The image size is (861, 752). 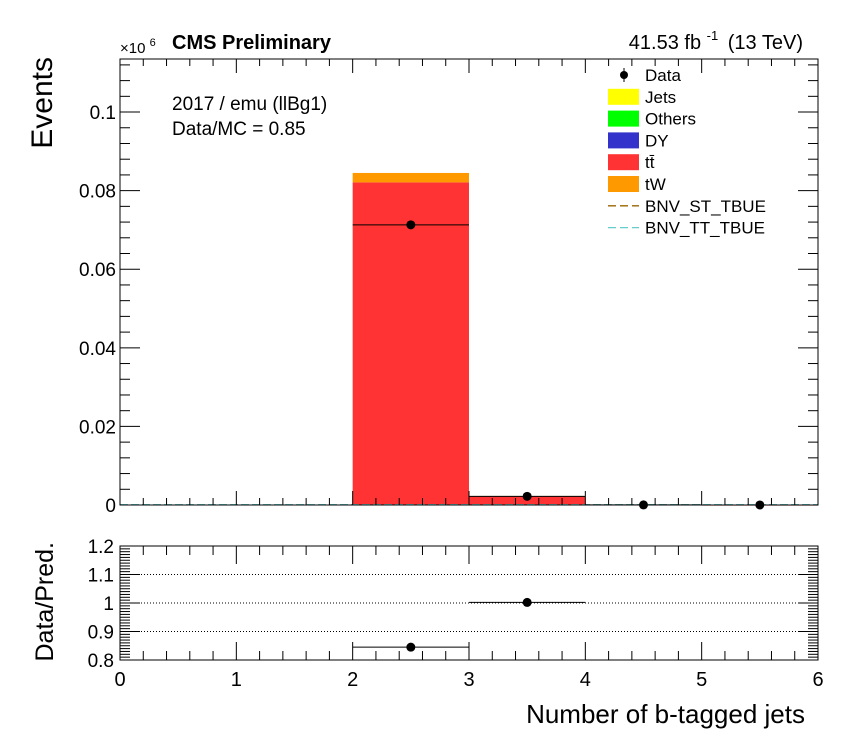 I want to click on lumi-label: 41.53 fb -1 (13 TeV), so click(x=716, y=38).